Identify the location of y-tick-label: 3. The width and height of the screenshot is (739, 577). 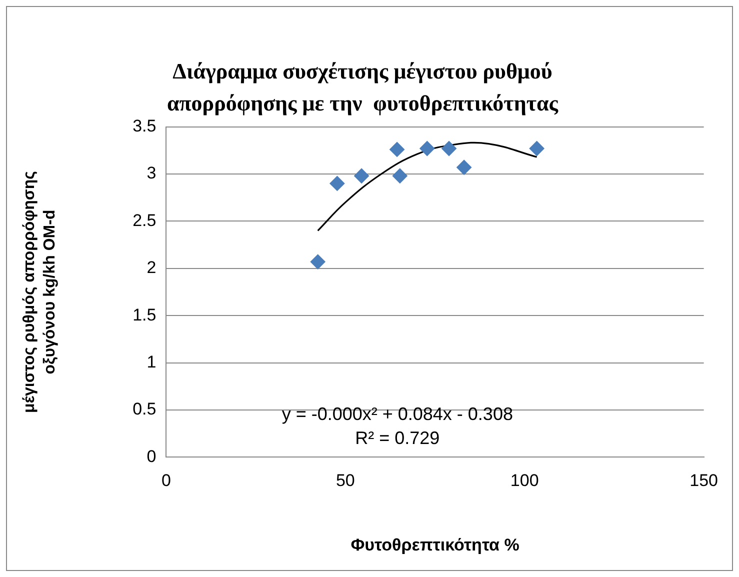
(151, 173).